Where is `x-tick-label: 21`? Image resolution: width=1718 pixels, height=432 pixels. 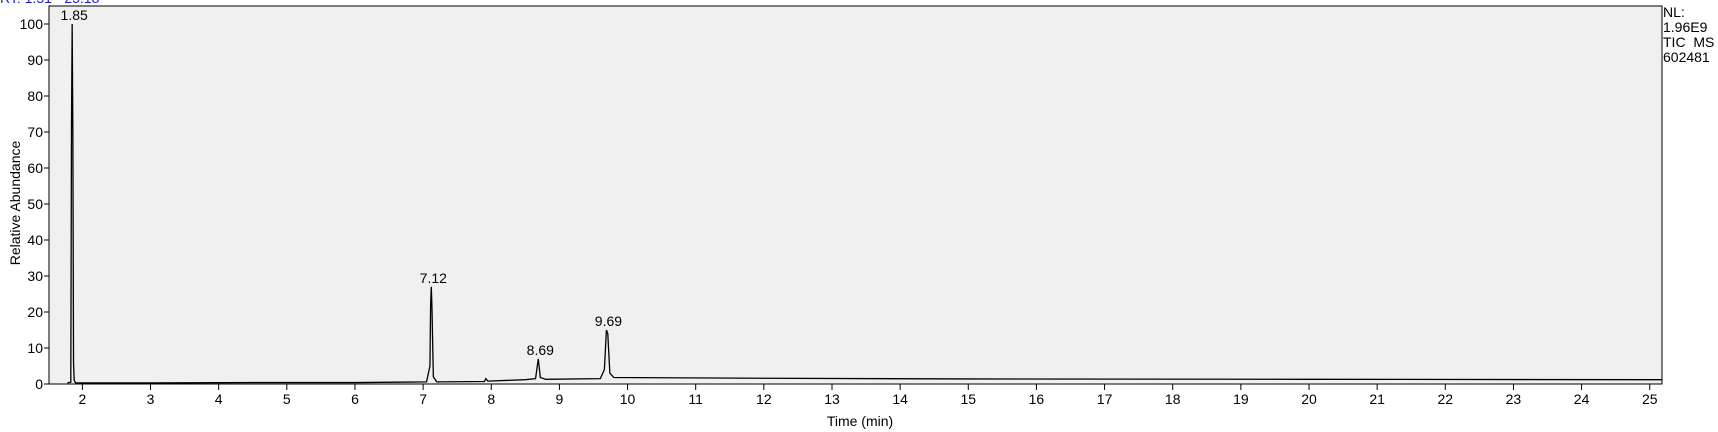
x-tick-label: 21 is located at coordinates (1377, 399).